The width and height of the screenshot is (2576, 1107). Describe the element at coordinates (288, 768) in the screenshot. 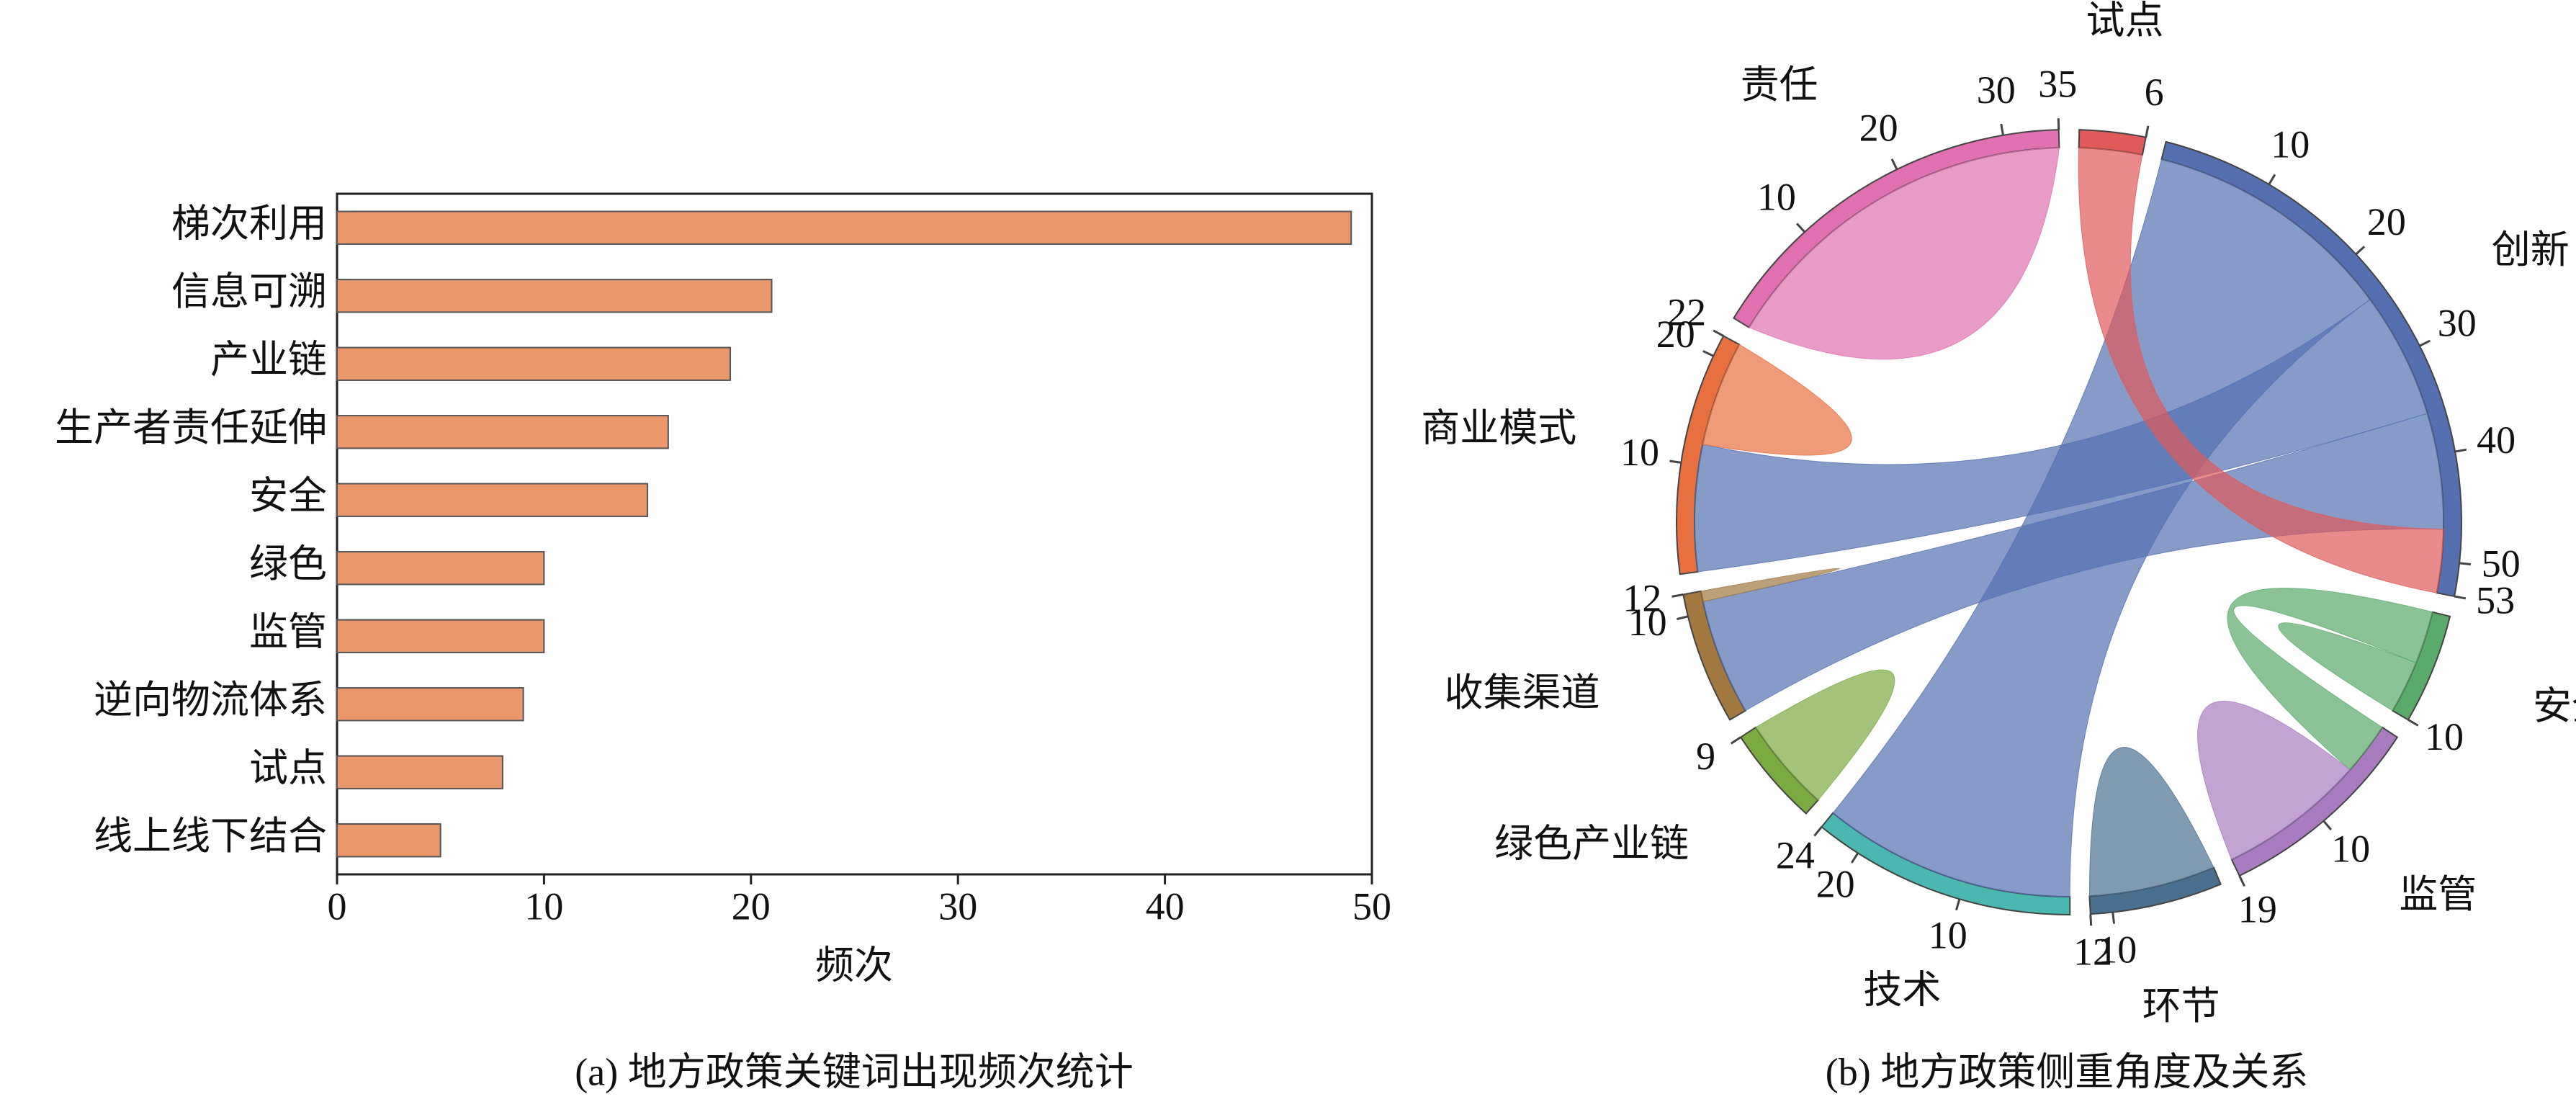

I see `y-tick-label: 试点` at that location.